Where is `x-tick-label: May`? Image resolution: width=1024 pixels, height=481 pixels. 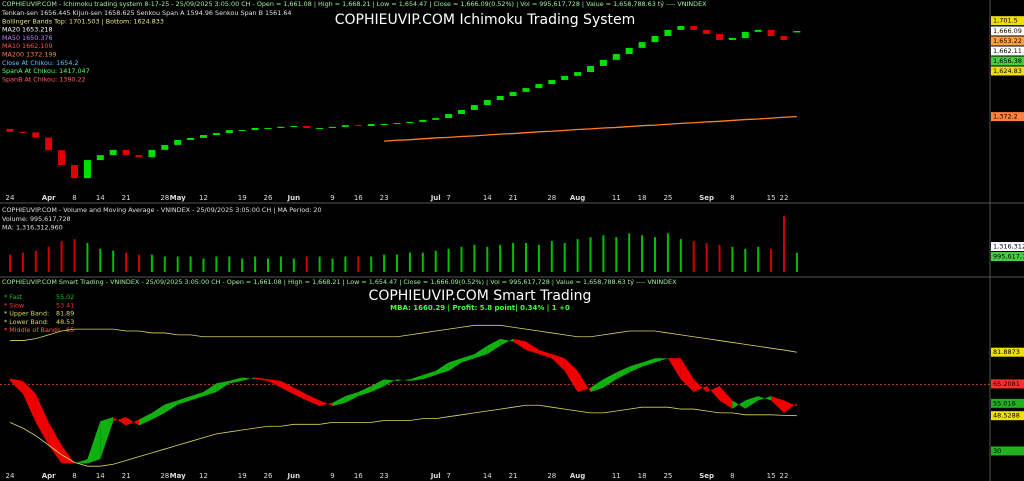
x-tick-label: May is located at coordinates (178, 476).